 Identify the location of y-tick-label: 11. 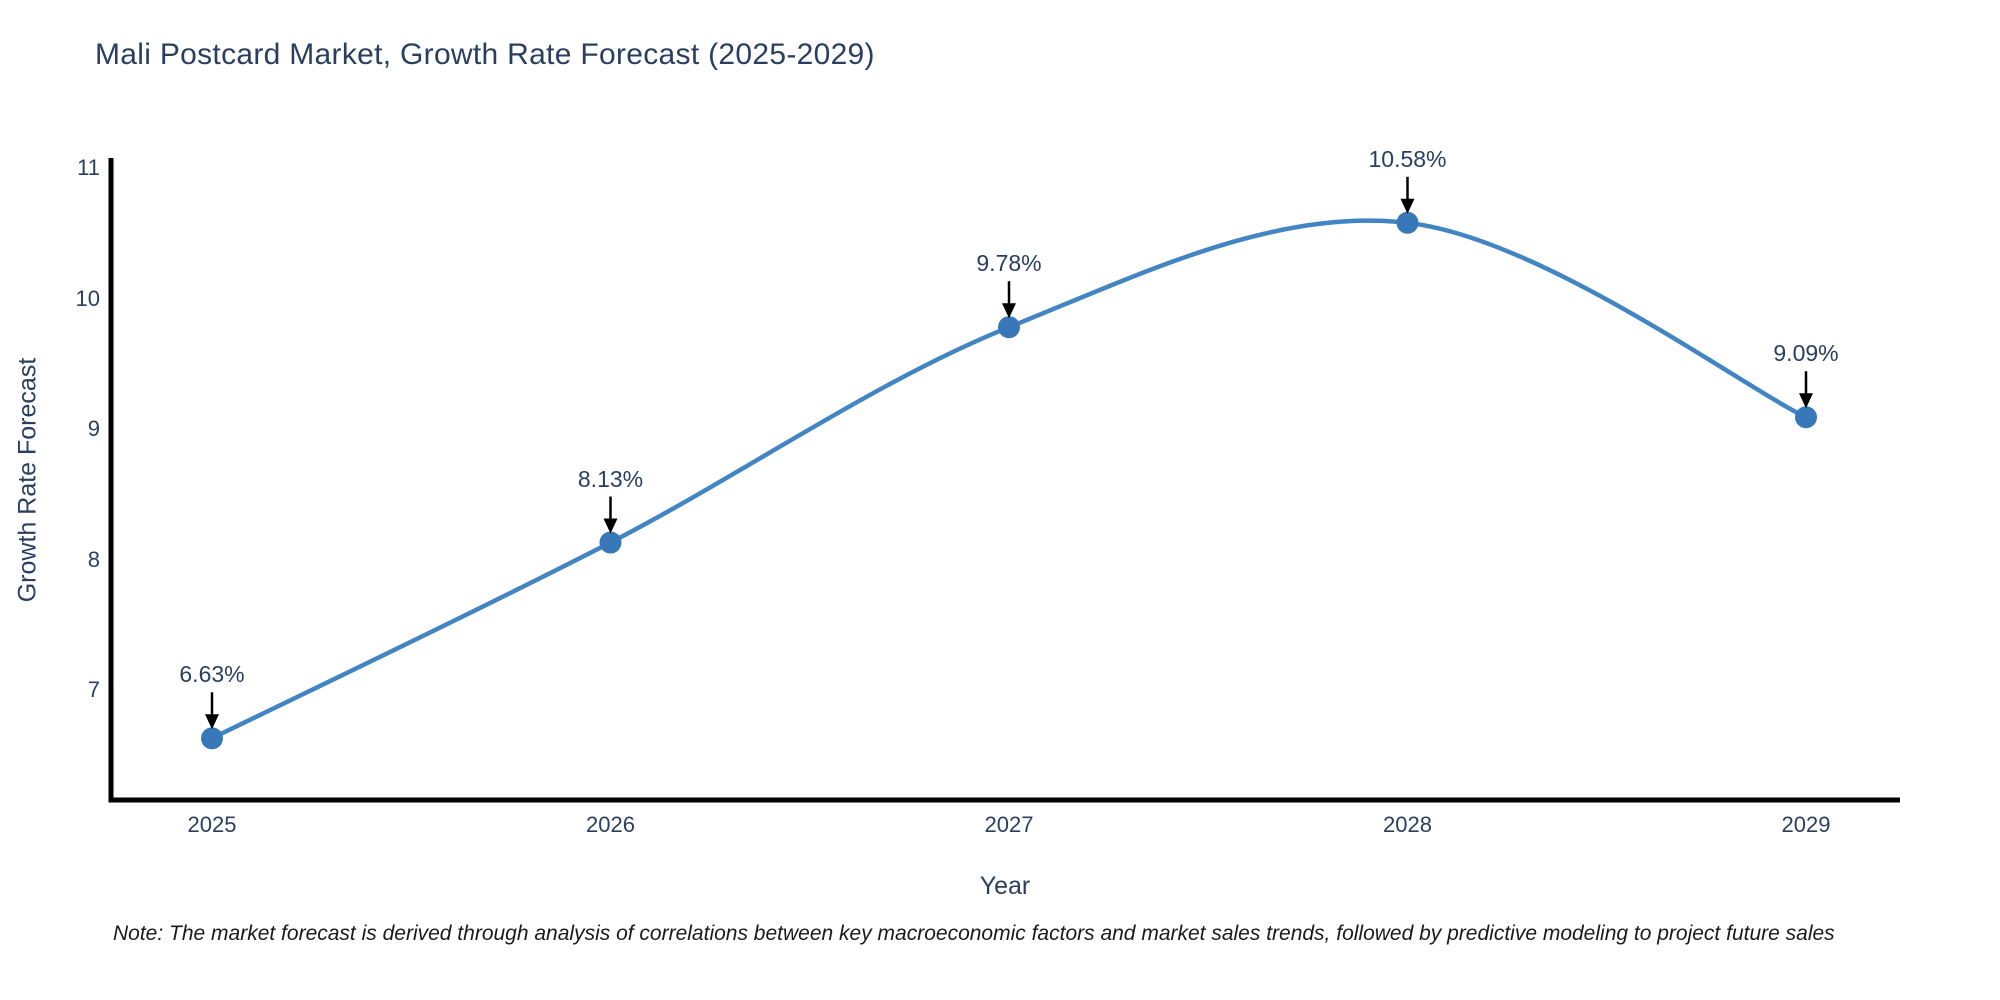
(88, 167).